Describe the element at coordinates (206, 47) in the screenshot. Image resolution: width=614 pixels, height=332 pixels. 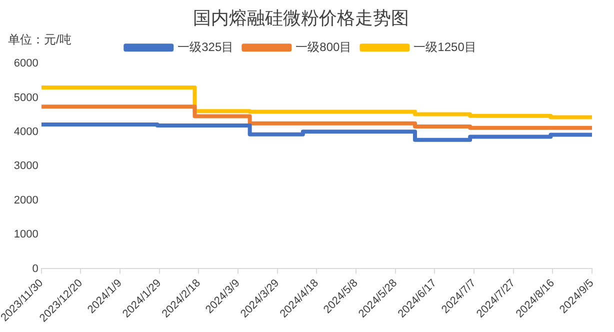
I see `legend-label: 一级325目` at that location.